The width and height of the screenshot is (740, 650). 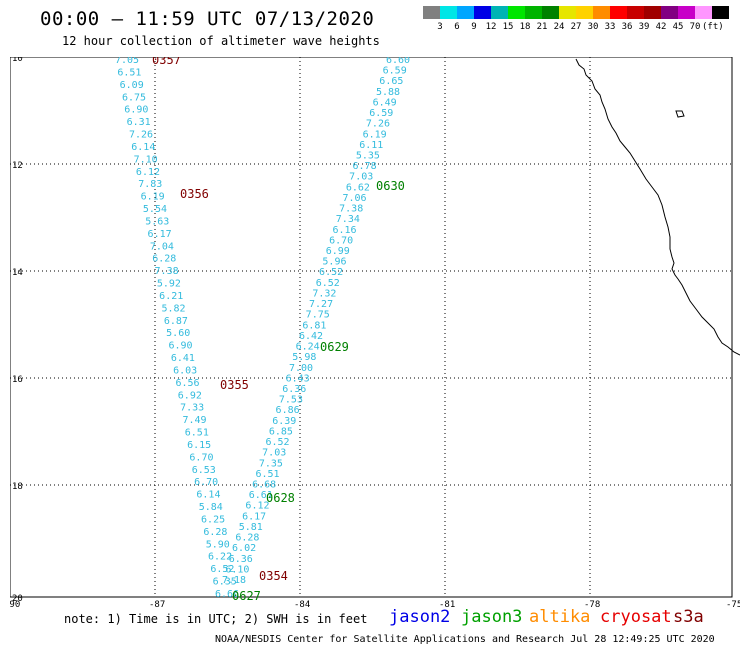 I want to click on swh-value: 5.96, so click(x=334, y=262).